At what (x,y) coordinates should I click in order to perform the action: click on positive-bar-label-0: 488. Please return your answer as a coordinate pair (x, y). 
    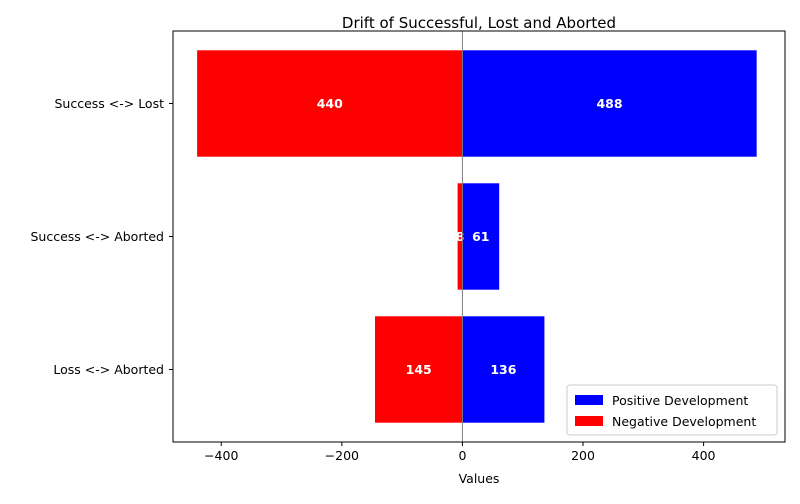
    Looking at the image, I should click on (609, 103).